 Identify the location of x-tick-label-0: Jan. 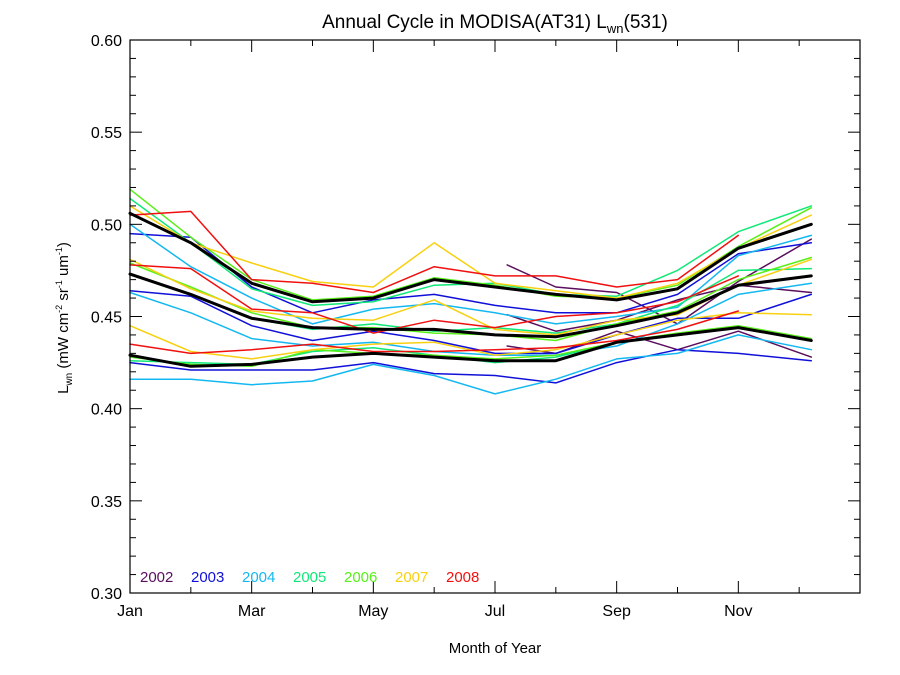
(130, 611).